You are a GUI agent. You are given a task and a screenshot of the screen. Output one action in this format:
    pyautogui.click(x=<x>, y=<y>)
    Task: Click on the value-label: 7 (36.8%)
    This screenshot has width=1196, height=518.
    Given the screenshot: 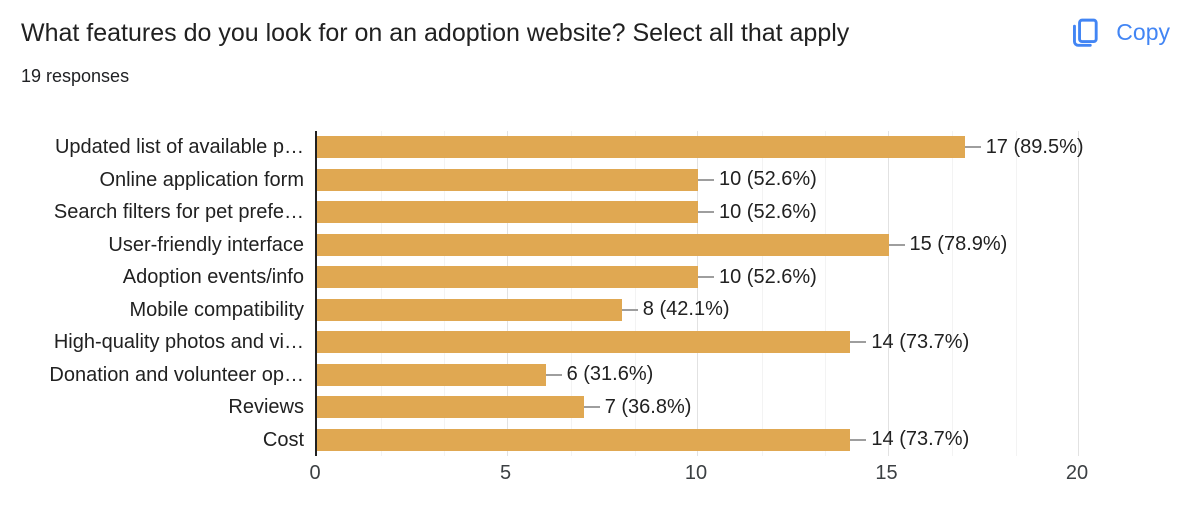 What is the action you would take?
    pyautogui.click(x=637, y=407)
    